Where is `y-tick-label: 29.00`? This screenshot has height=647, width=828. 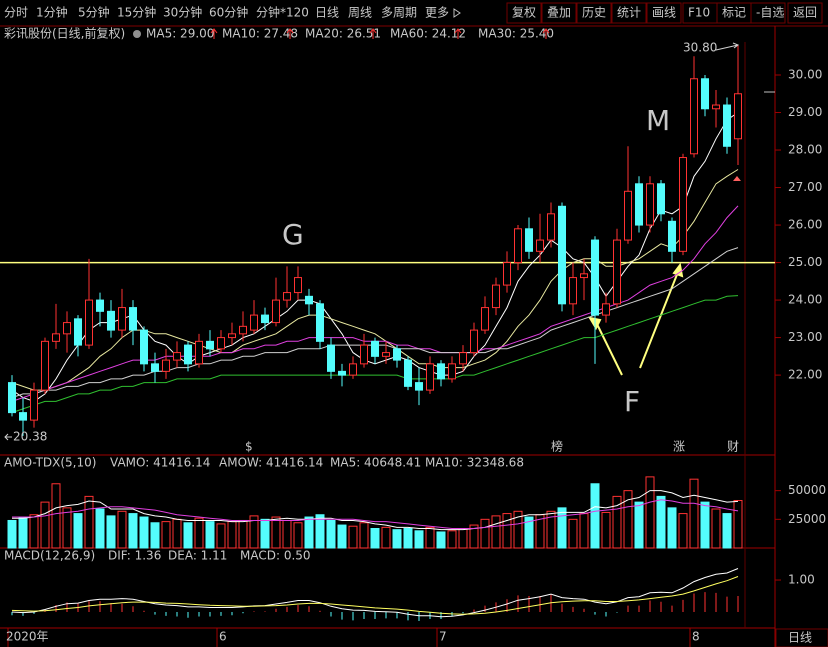 y-tick-label: 29.00 is located at coordinates (805, 112).